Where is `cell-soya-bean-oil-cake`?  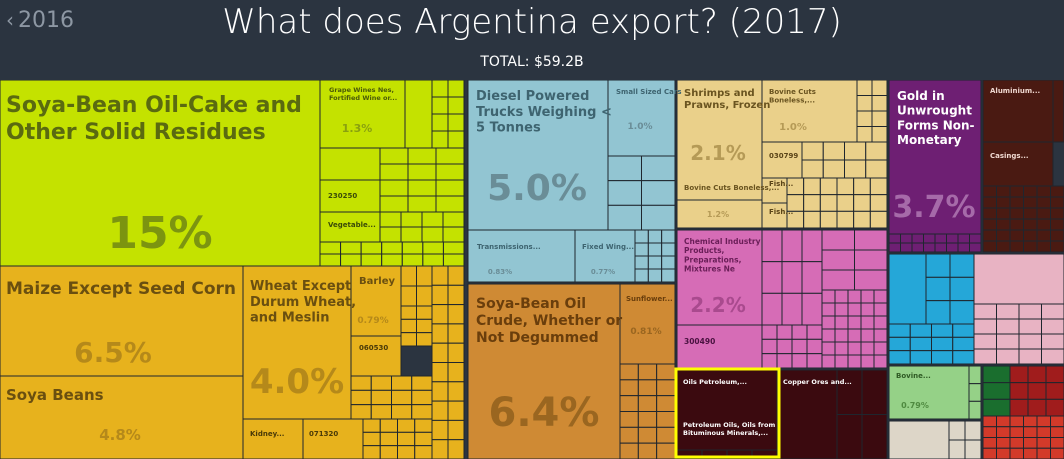 cell-soya-bean-oil-cake is located at coordinates (160, 173).